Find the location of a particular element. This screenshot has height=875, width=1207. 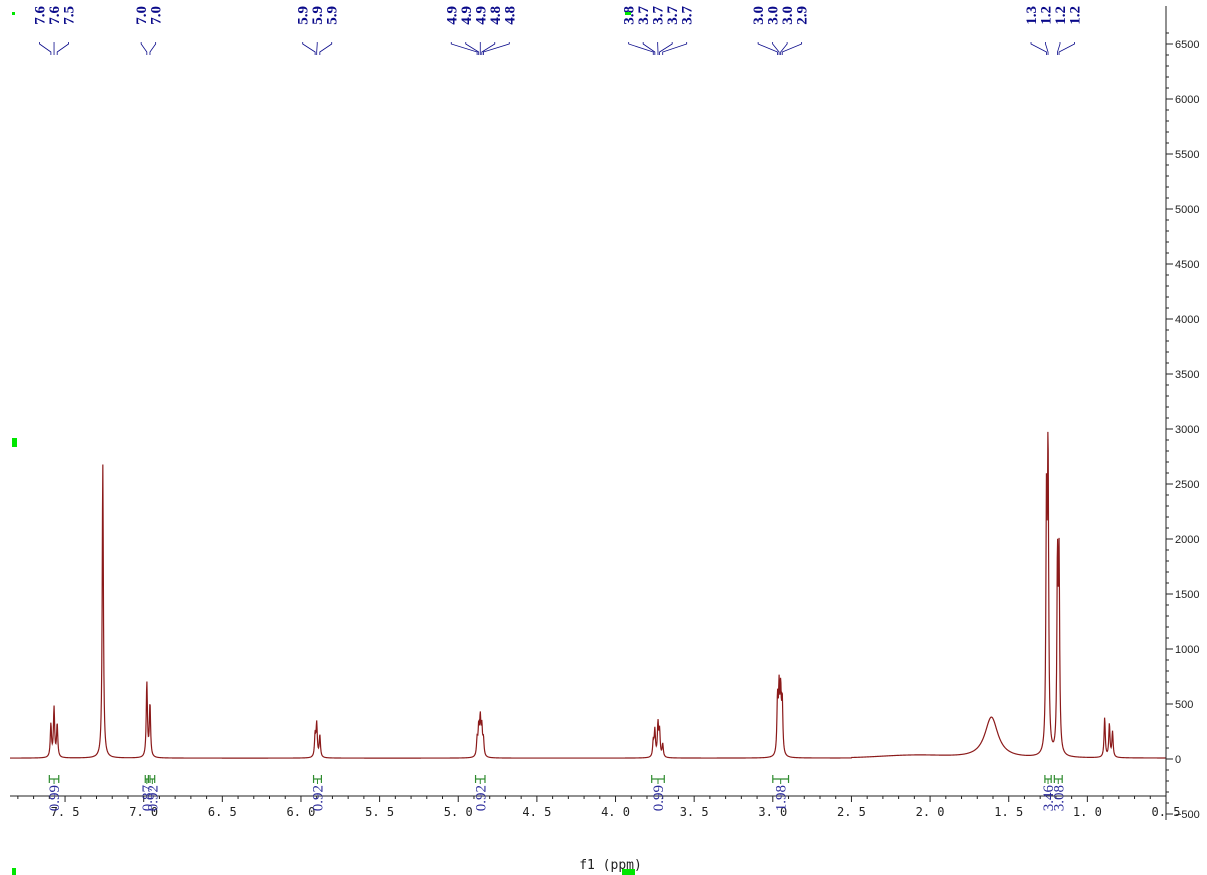

integral: 3.08 is located at coordinates (1059, 793).